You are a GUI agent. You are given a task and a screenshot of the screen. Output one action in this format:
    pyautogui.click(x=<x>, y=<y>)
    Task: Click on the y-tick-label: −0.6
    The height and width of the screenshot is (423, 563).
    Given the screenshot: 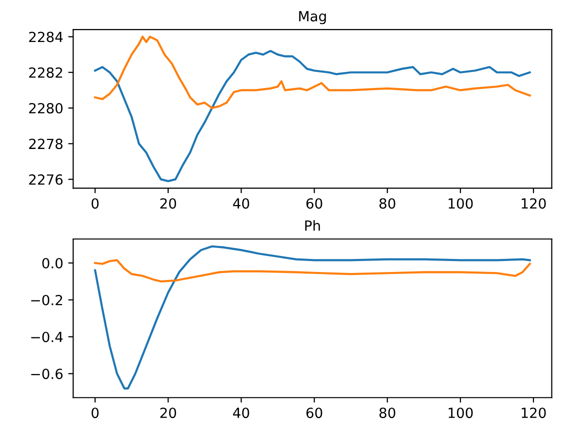 What is the action you would take?
    pyautogui.click(x=47, y=374)
    